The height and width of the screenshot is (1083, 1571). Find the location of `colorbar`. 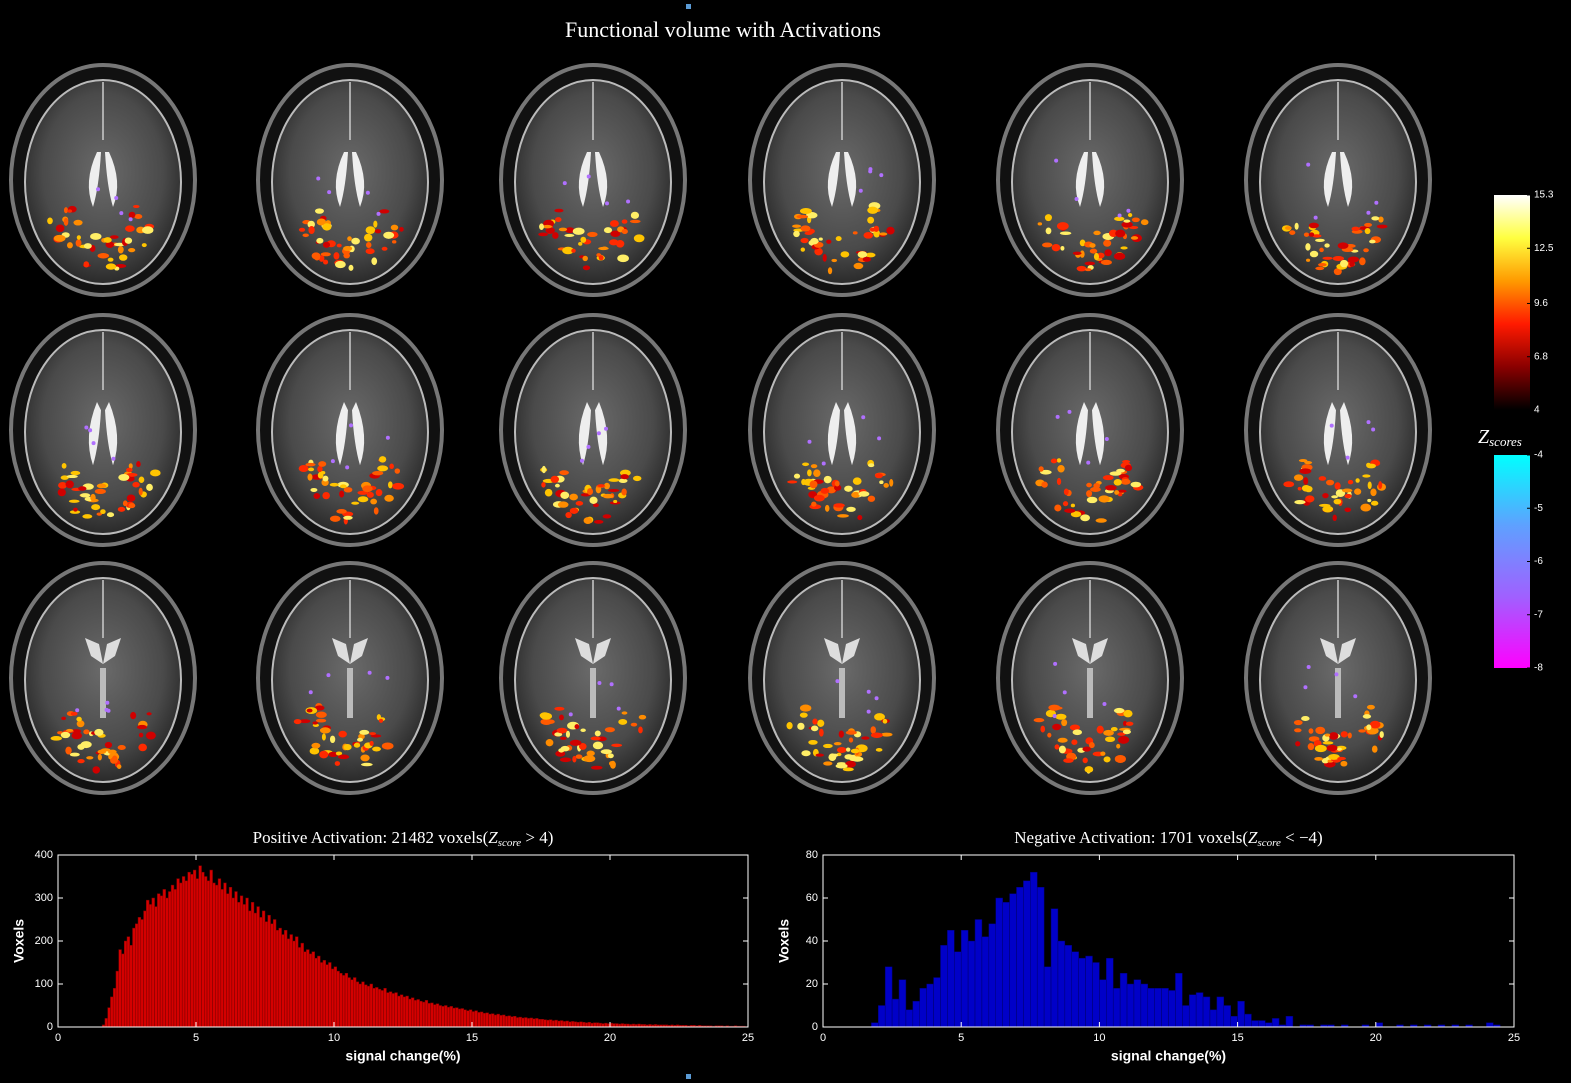

colorbar is located at coordinates (1512, 302).